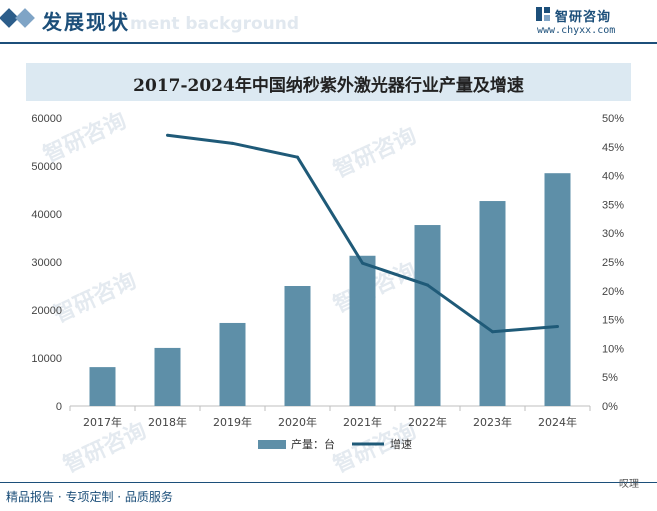 Image resolution: width=657 pixels, height=511 pixels. What do you see at coordinates (613, 148) in the screenshot?
I see `y-right-tick-label: 45%` at bounding box center [613, 148].